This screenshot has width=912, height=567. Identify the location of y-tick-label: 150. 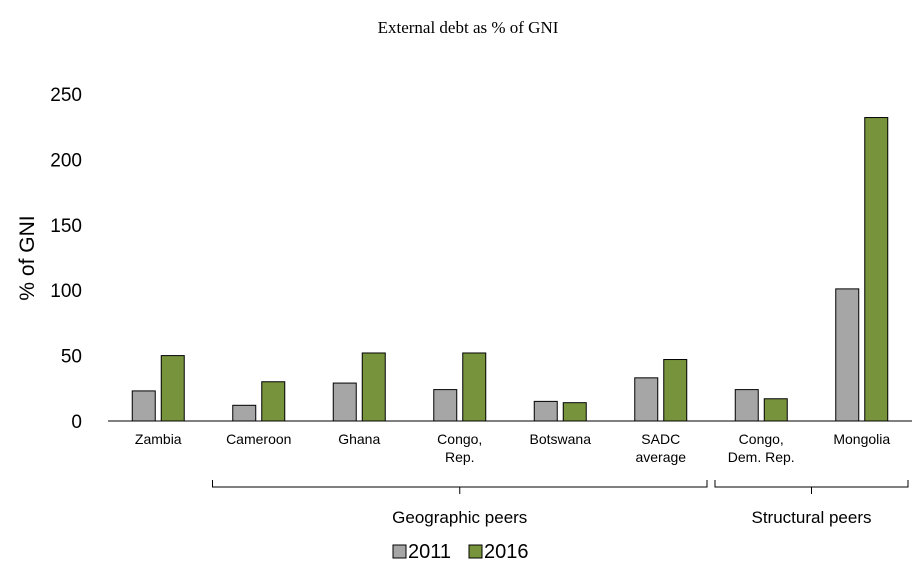
(66, 226).